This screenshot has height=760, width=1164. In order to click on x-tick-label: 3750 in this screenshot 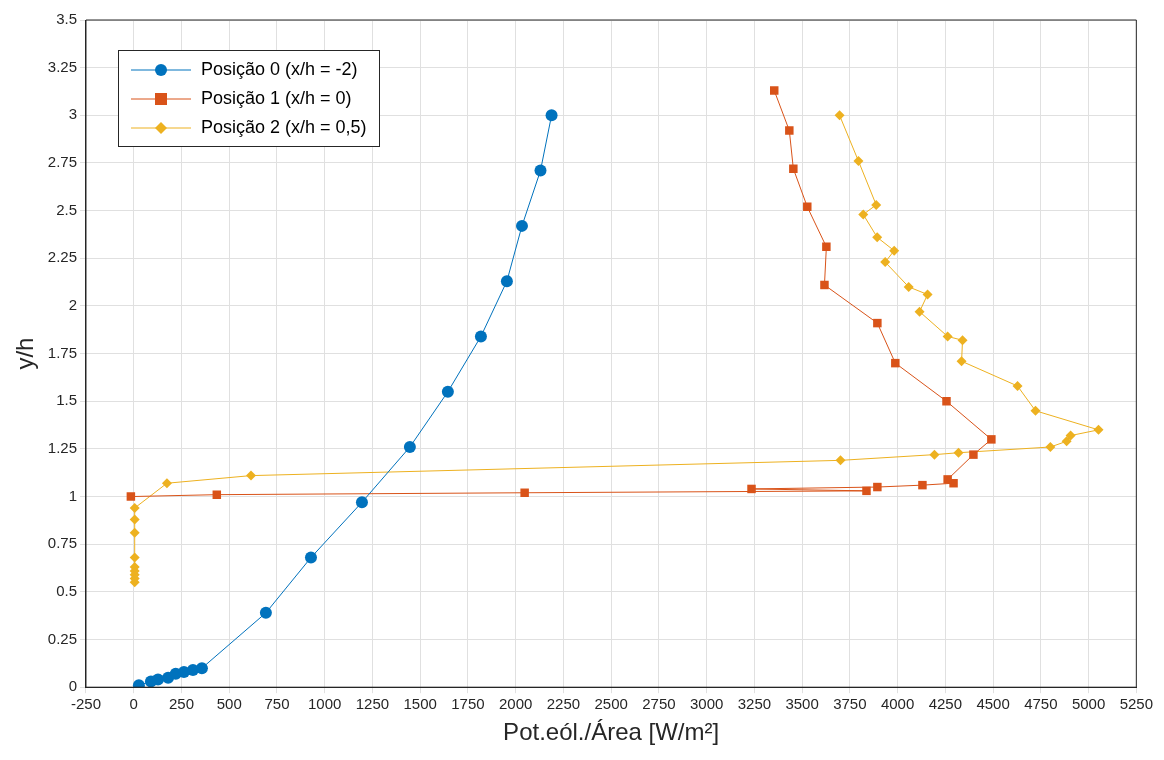, I will do `click(850, 704)`.